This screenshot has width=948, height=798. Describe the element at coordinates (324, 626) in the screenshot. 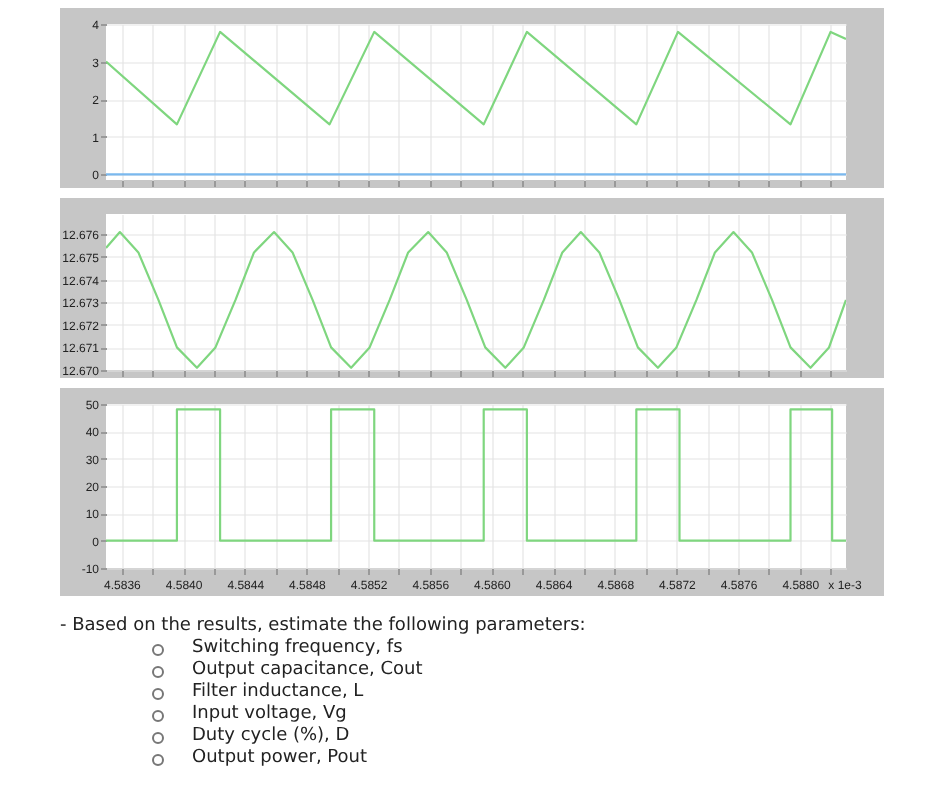

I see `text: - Based on the results, estimate the following parameters:` at that location.